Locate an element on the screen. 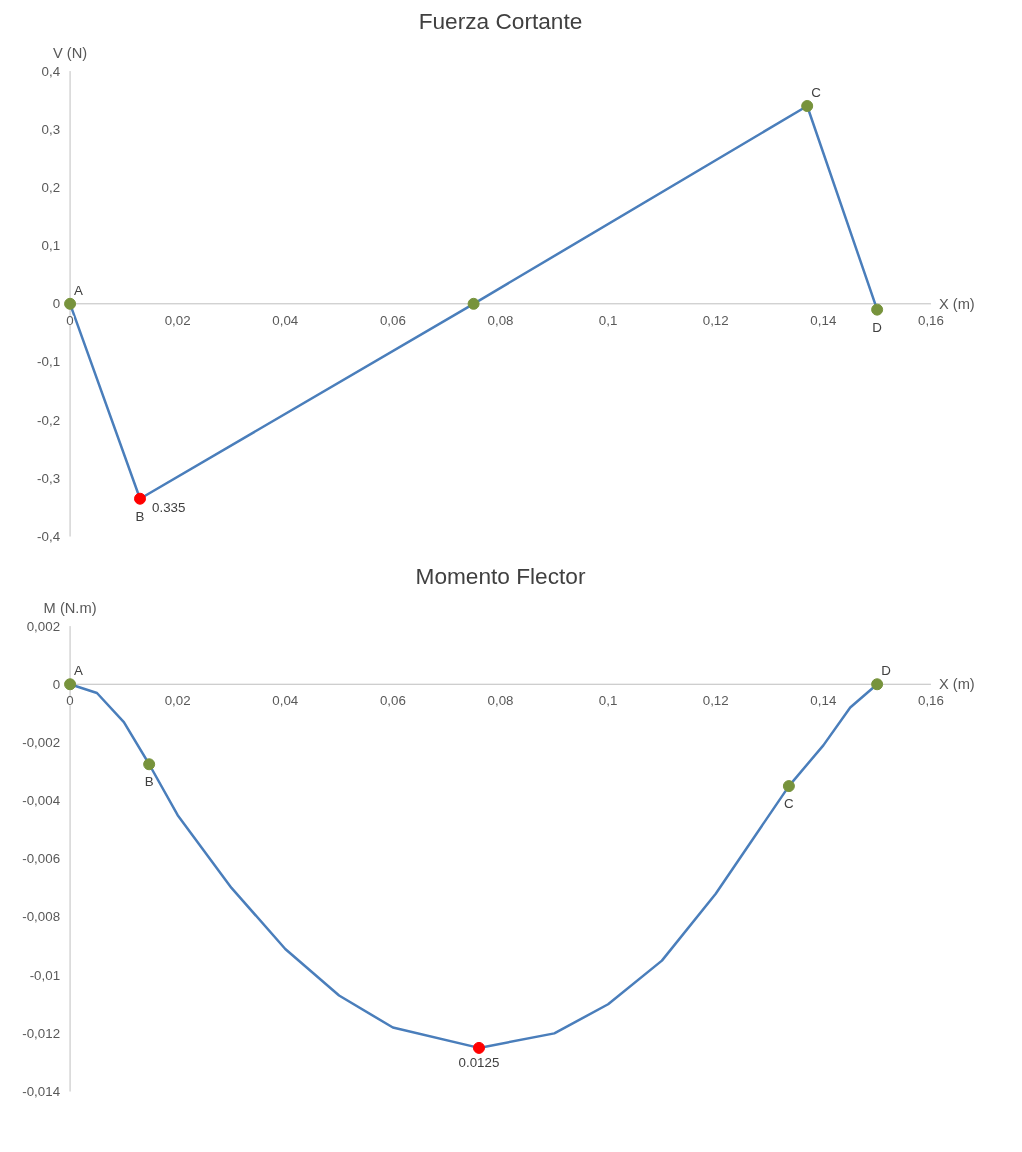 This screenshot has width=1022, height=1152. y-tick-label: 0,1 is located at coordinates (51, 246).